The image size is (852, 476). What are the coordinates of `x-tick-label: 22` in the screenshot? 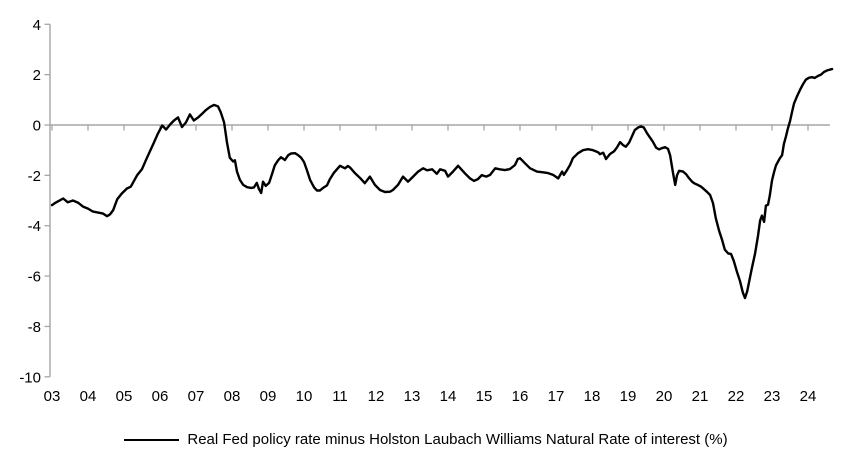 It's located at (736, 396).